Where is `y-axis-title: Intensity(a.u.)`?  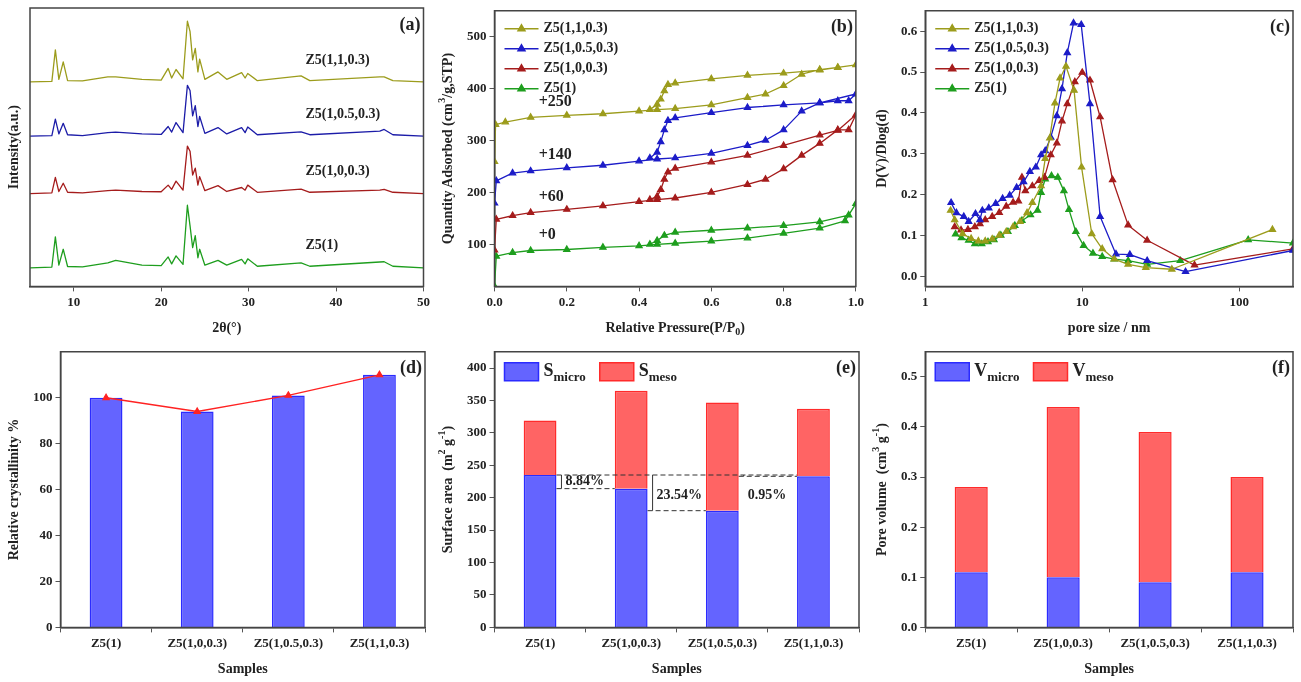 y-axis-title: Intensity(a.u.) is located at coordinates (13, 147).